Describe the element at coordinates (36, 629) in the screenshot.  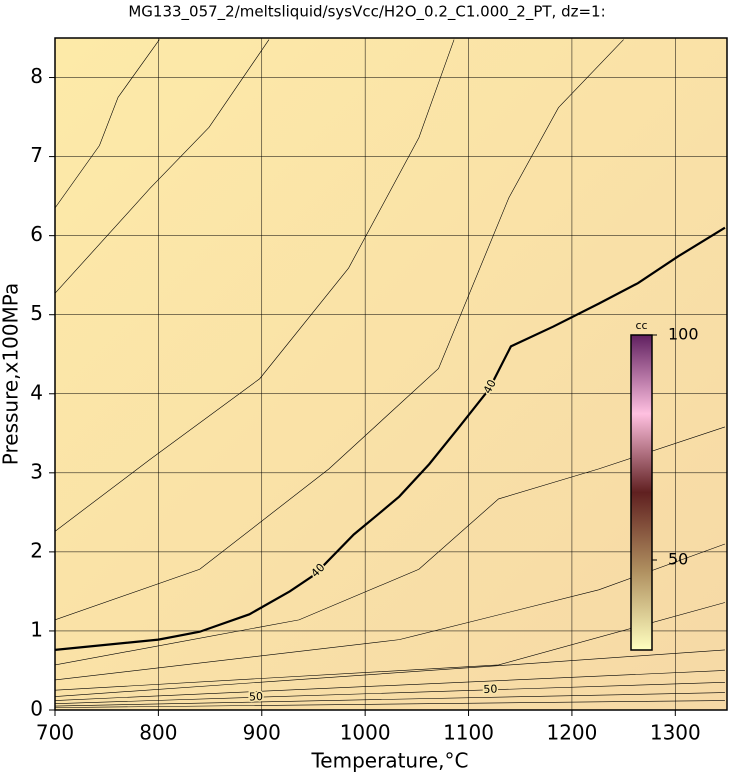
I see `y-tick-label: 1` at that location.